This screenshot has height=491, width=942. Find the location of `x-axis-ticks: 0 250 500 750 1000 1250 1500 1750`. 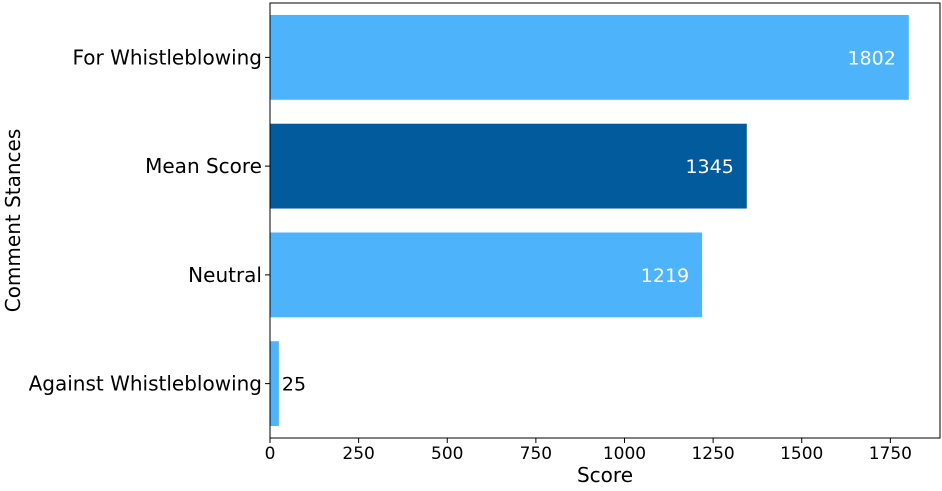

x-axis-ticks: 0 250 500 750 1000 1250 1500 1750 is located at coordinates (588, 451).